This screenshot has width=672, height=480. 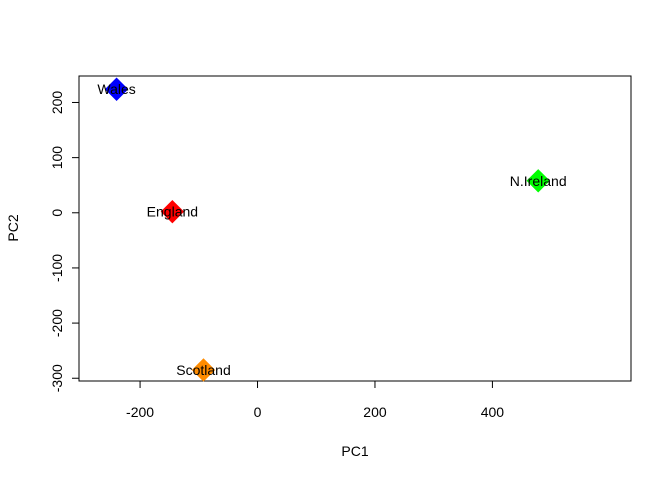 I want to click on point-england, so click(x=172, y=211).